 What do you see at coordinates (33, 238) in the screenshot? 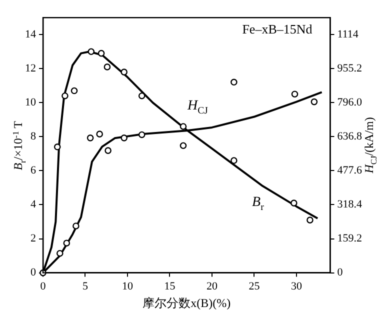
I see `y-tick-label: 2` at bounding box center [33, 238].